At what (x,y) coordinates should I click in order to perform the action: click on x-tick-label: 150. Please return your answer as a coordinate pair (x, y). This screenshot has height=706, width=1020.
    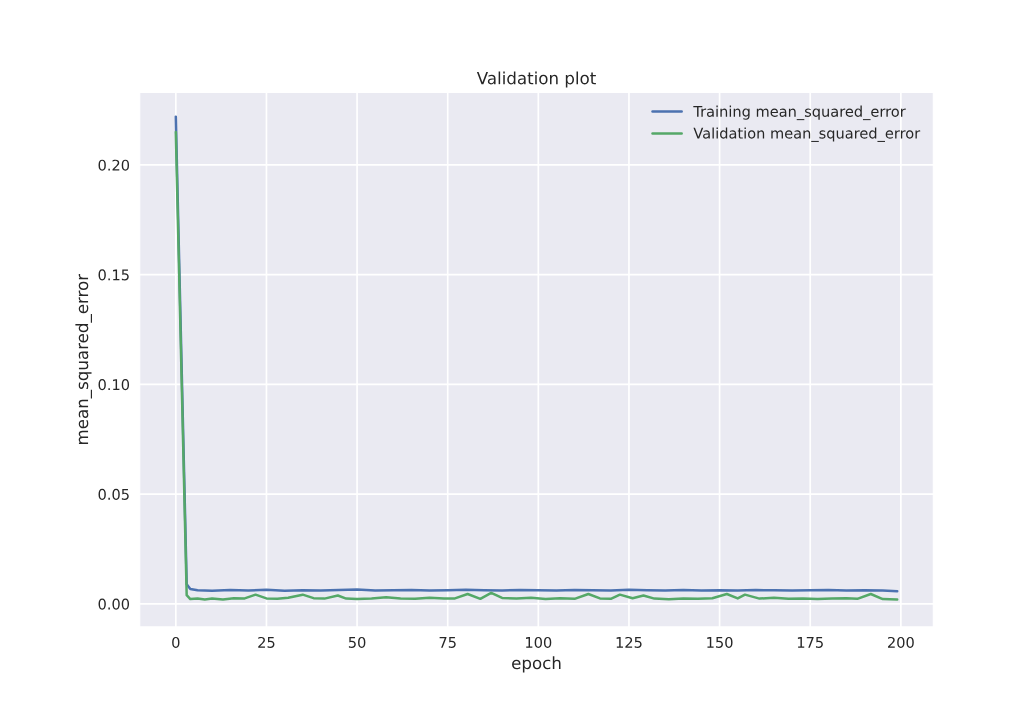
    Looking at the image, I should click on (720, 642).